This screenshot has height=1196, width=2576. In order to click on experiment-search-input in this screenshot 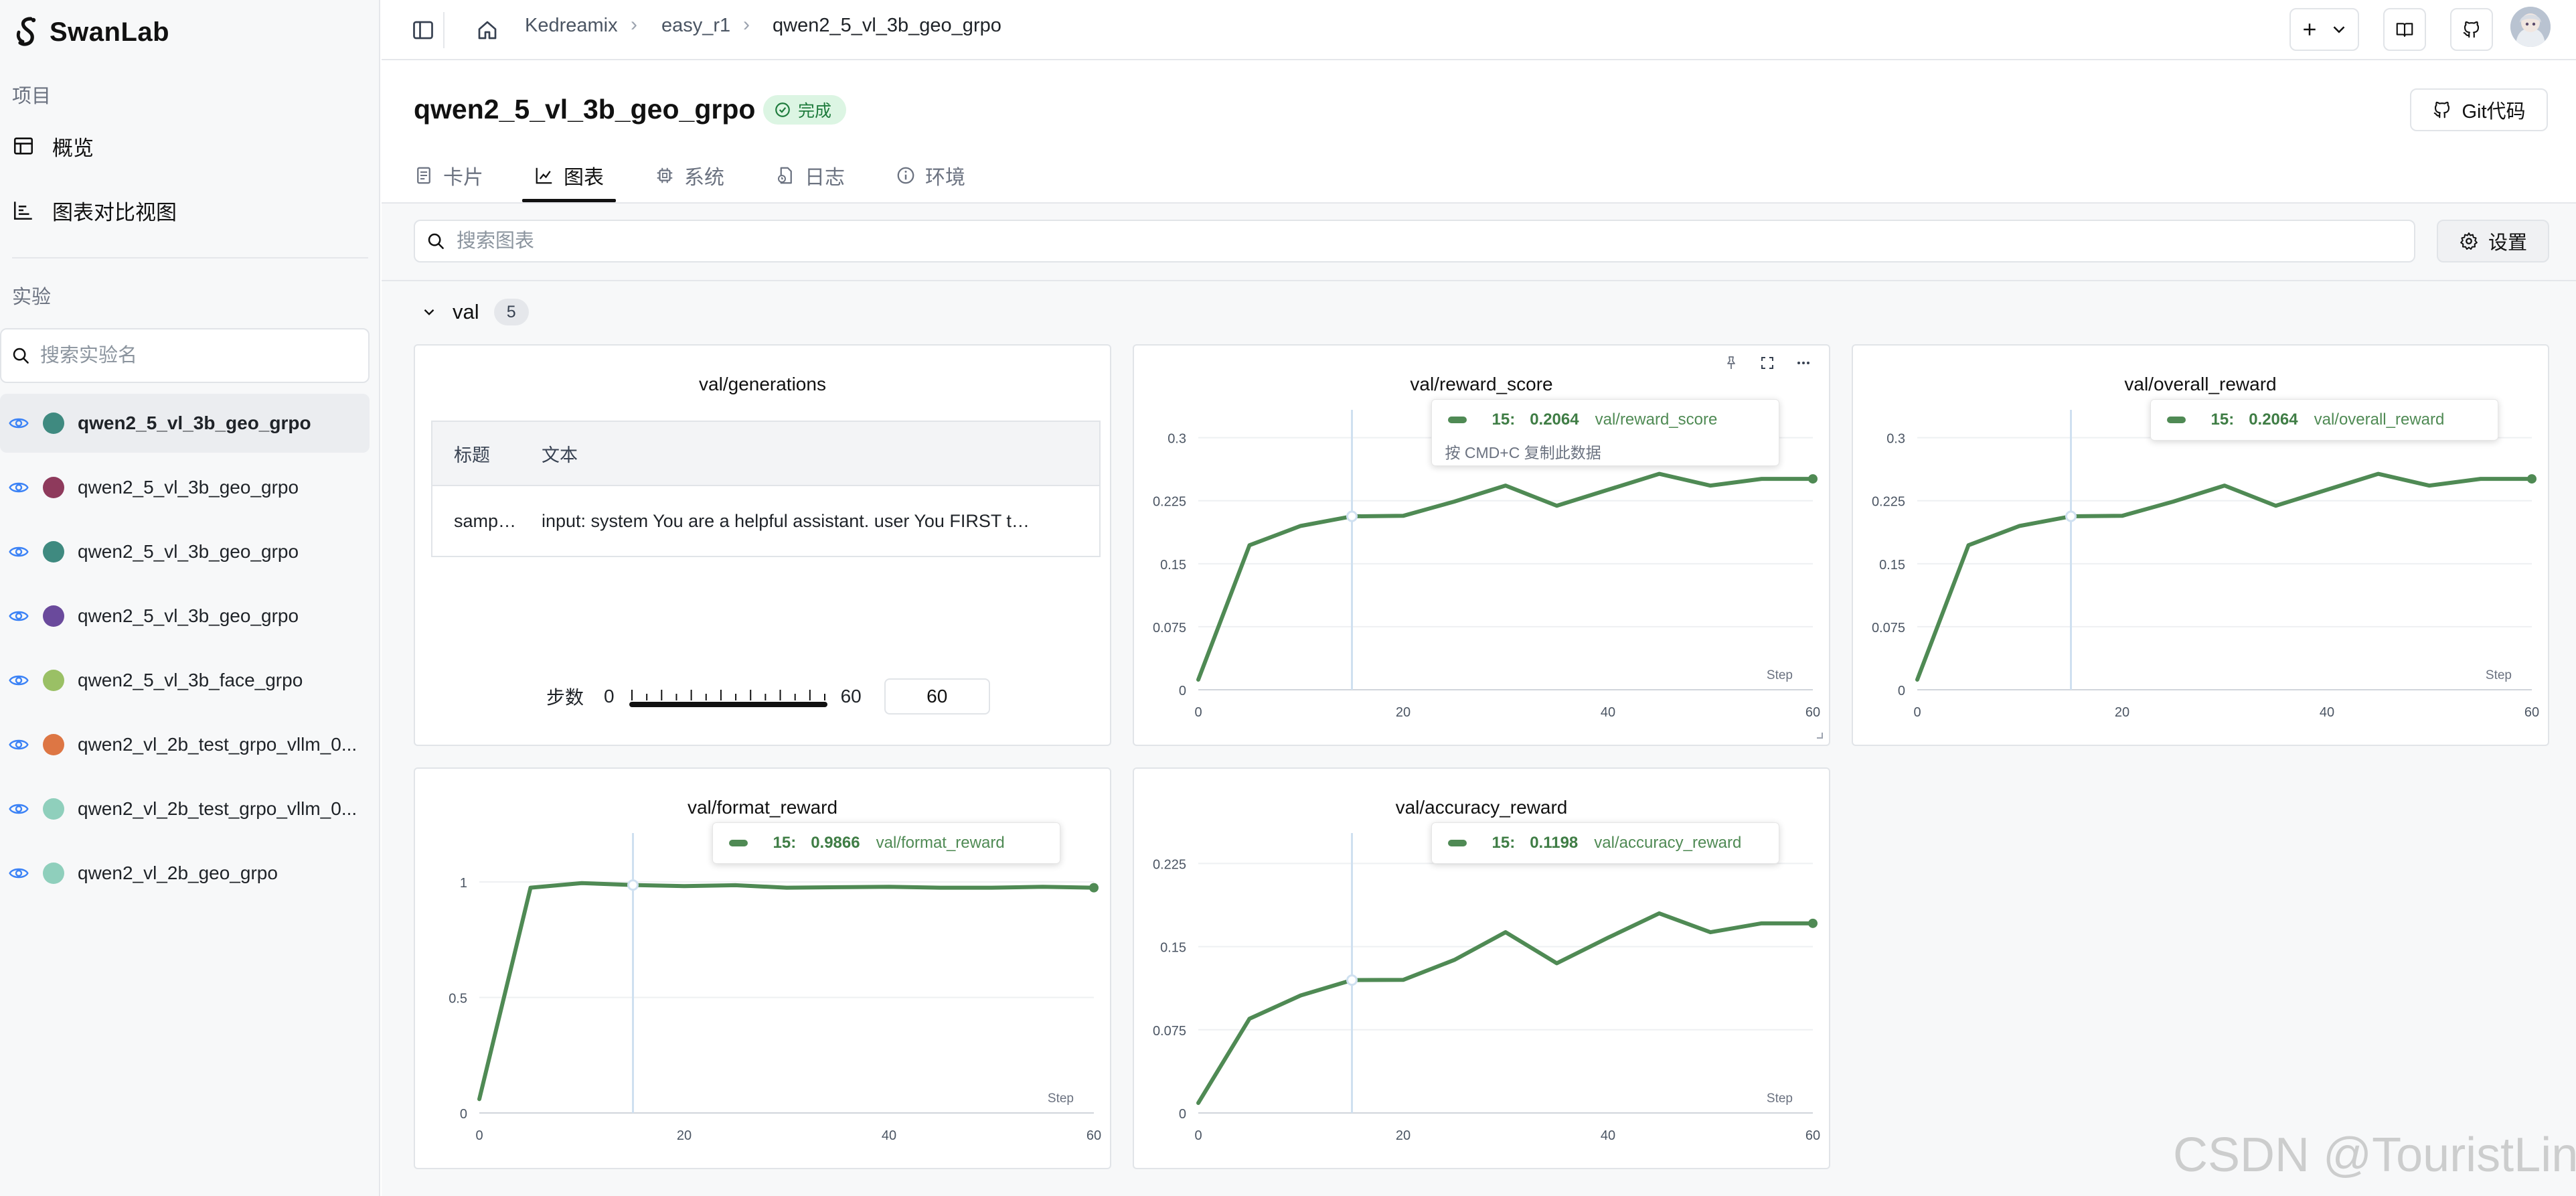, I will do `click(201, 355)`.